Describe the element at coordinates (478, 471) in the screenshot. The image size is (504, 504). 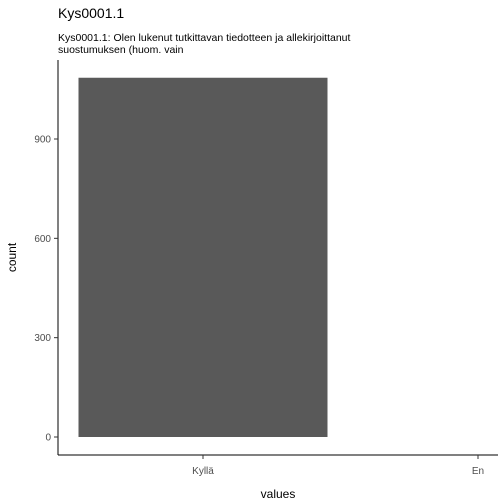
I see `x-tick-label-1: En` at that location.